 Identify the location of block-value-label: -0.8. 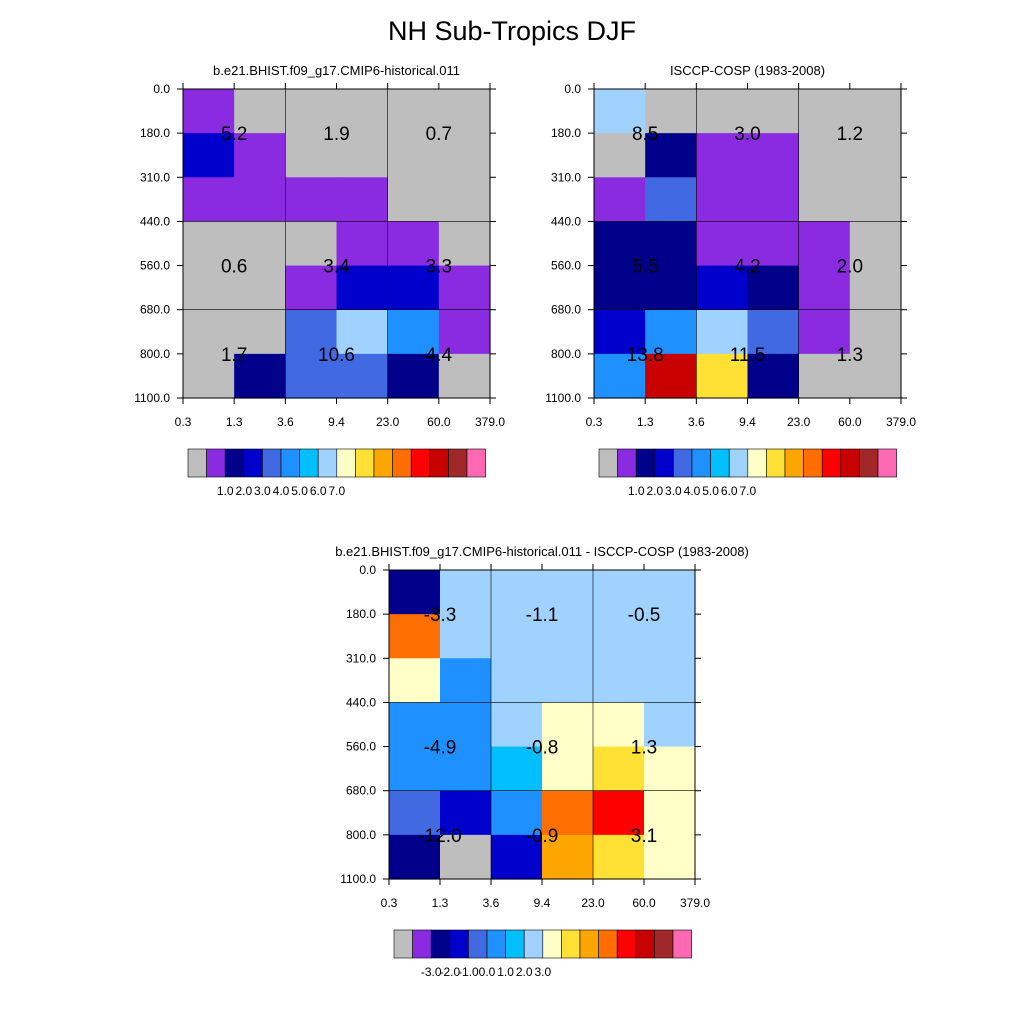
(542, 748).